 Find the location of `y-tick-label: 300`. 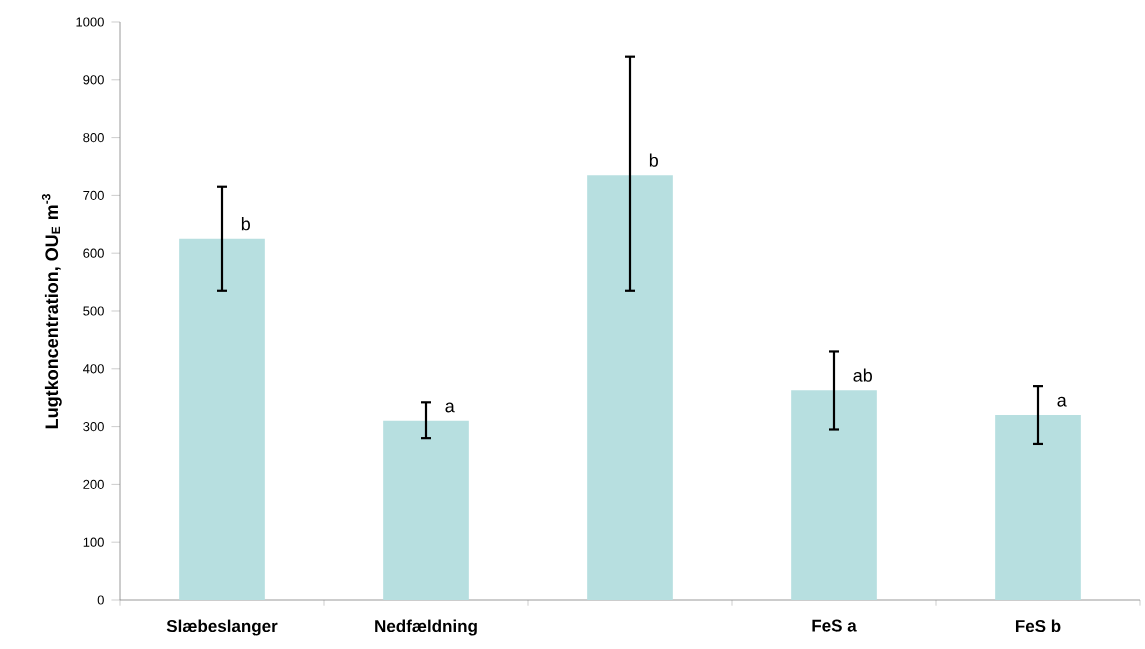

y-tick-label: 300 is located at coordinates (93, 427).